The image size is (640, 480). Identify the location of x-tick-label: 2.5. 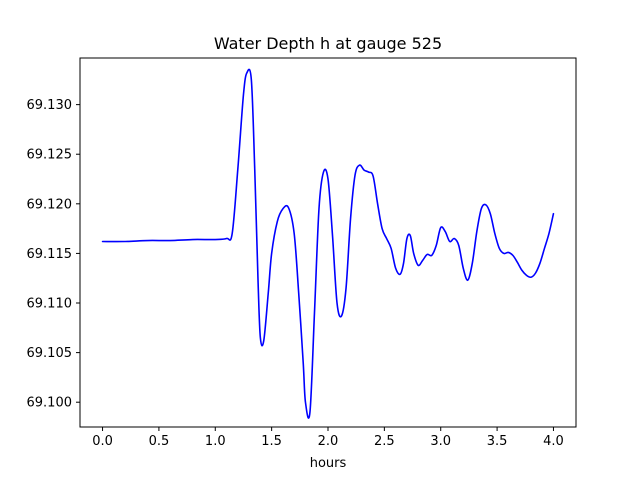
(384, 441).